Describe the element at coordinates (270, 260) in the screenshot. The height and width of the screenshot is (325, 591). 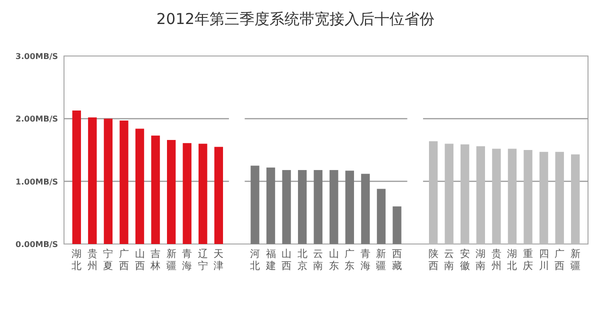
I see `x-tick-label: 福建` at that location.